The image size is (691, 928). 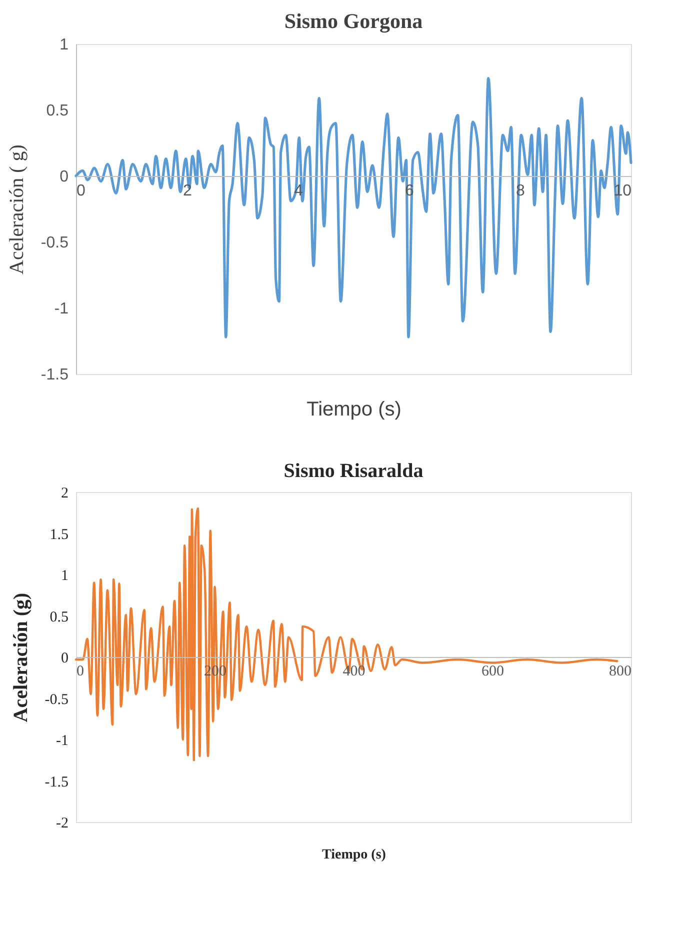 What do you see at coordinates (62, 824) in the screenshot?
I see `y-tick-label: -2` at bounding box center [62, 824].